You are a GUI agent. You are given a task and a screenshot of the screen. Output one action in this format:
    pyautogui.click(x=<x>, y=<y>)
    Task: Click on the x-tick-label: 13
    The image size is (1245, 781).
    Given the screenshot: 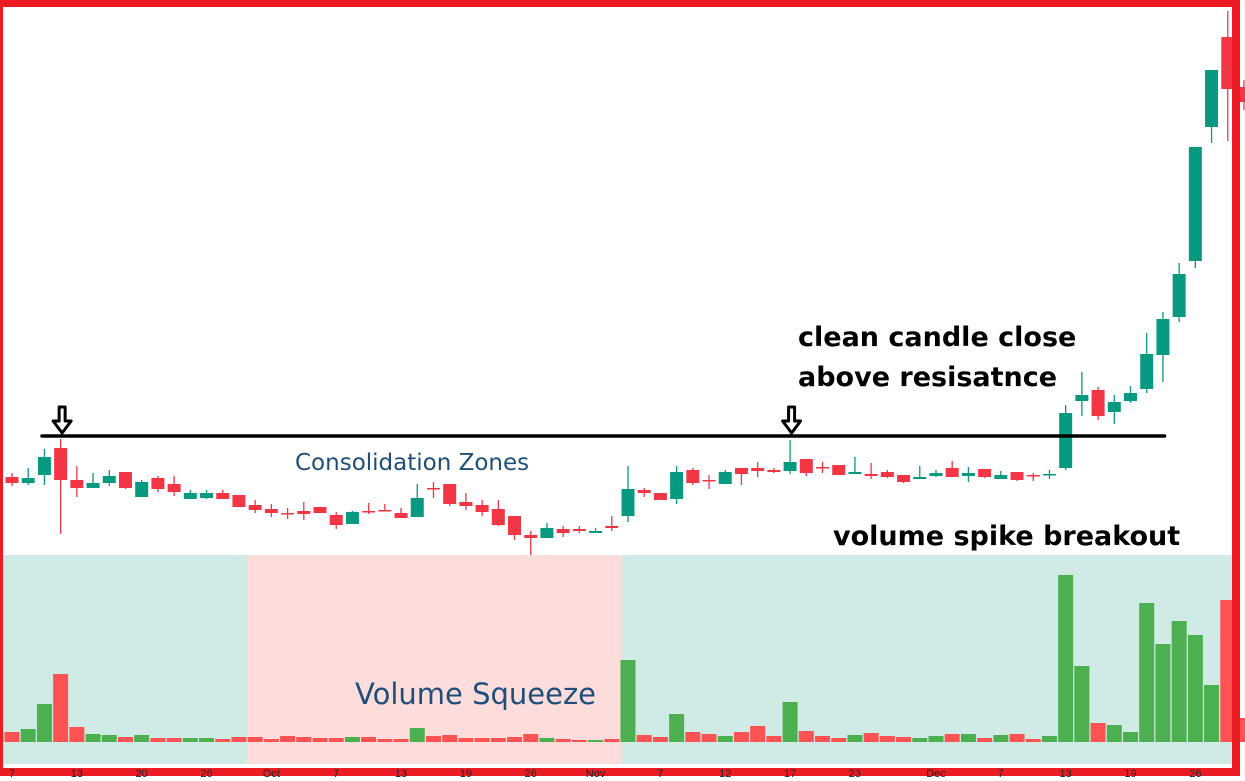 What is the action you would take?
    pyautogui.click(x=76, y=774)
    